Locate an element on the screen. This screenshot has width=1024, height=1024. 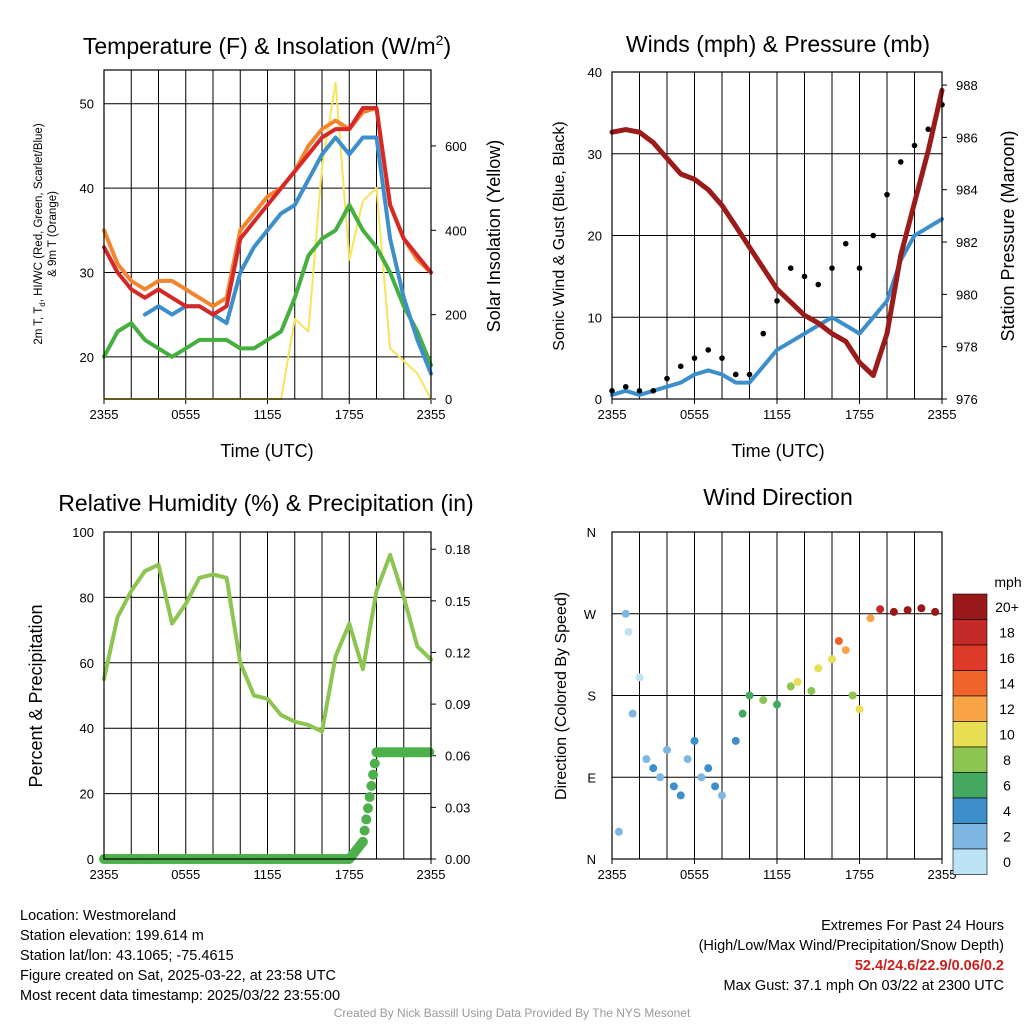
colorbar-label: 2 is located at coordinates (1007, 836).